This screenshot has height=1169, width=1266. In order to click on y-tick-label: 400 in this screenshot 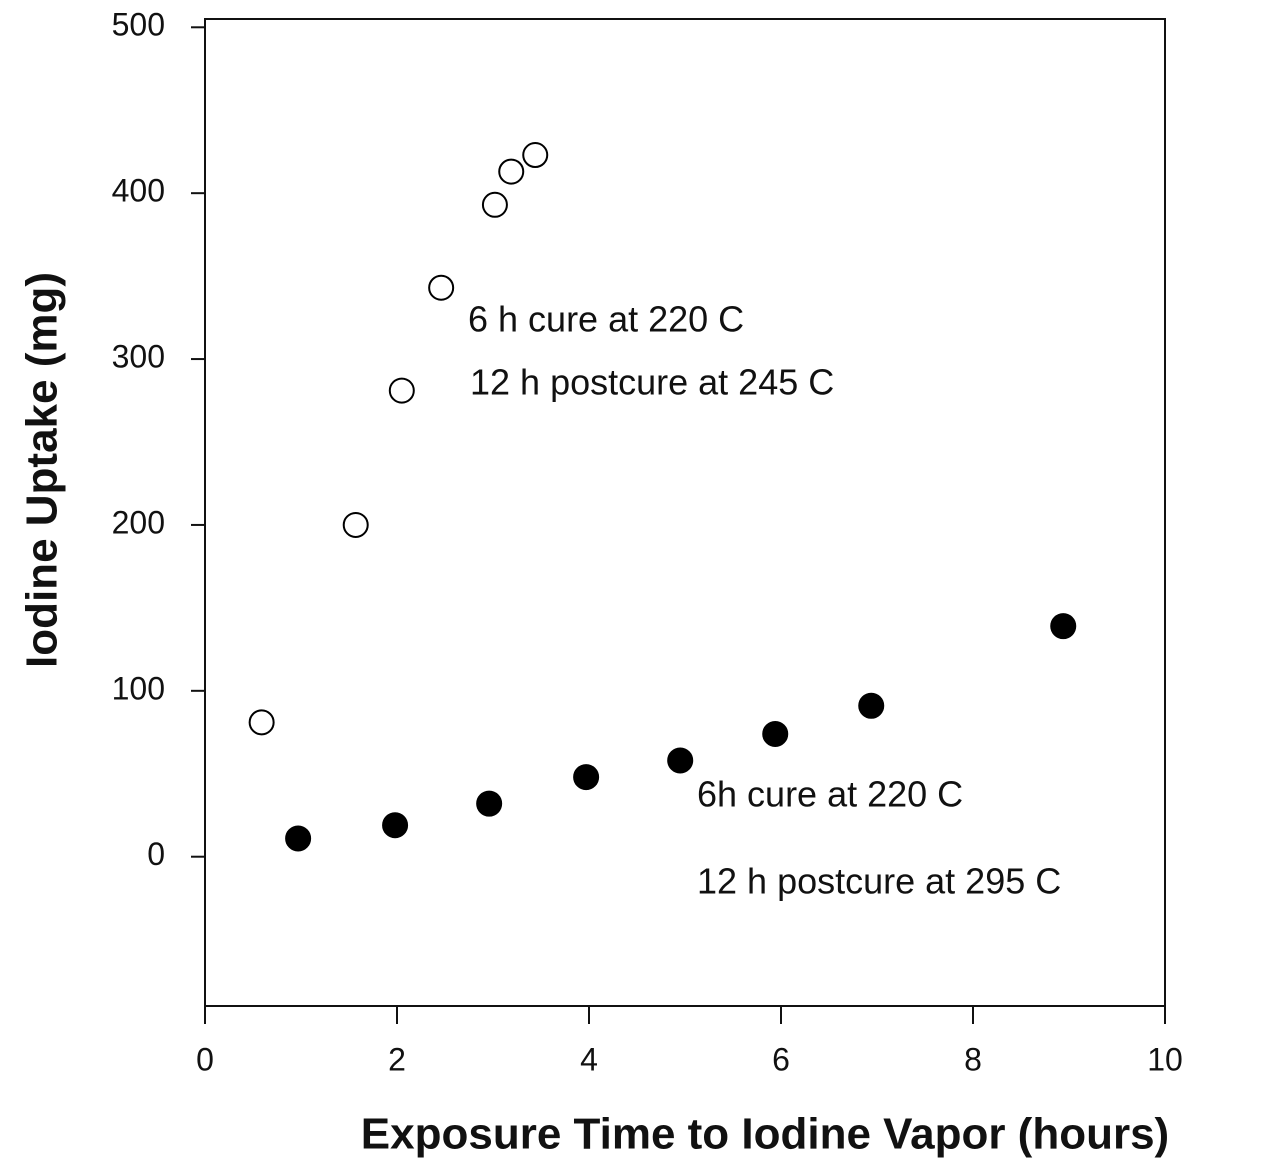, I will do `click(138, 191)`.